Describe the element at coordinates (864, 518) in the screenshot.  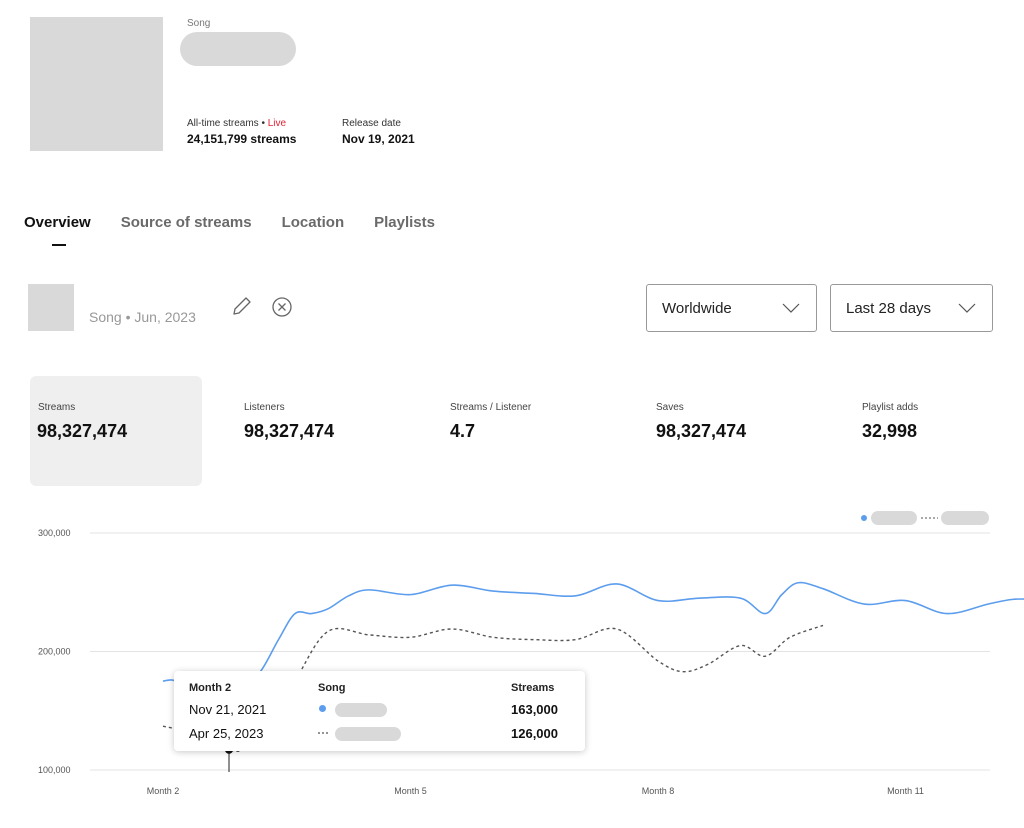
I see `legend-marker-song` at that location.